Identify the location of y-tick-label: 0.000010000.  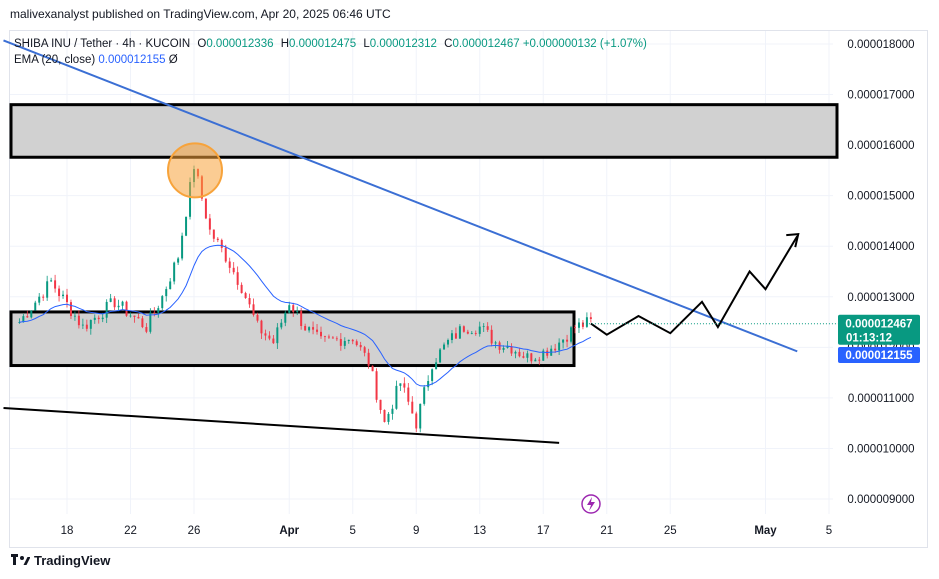
(880, 449).